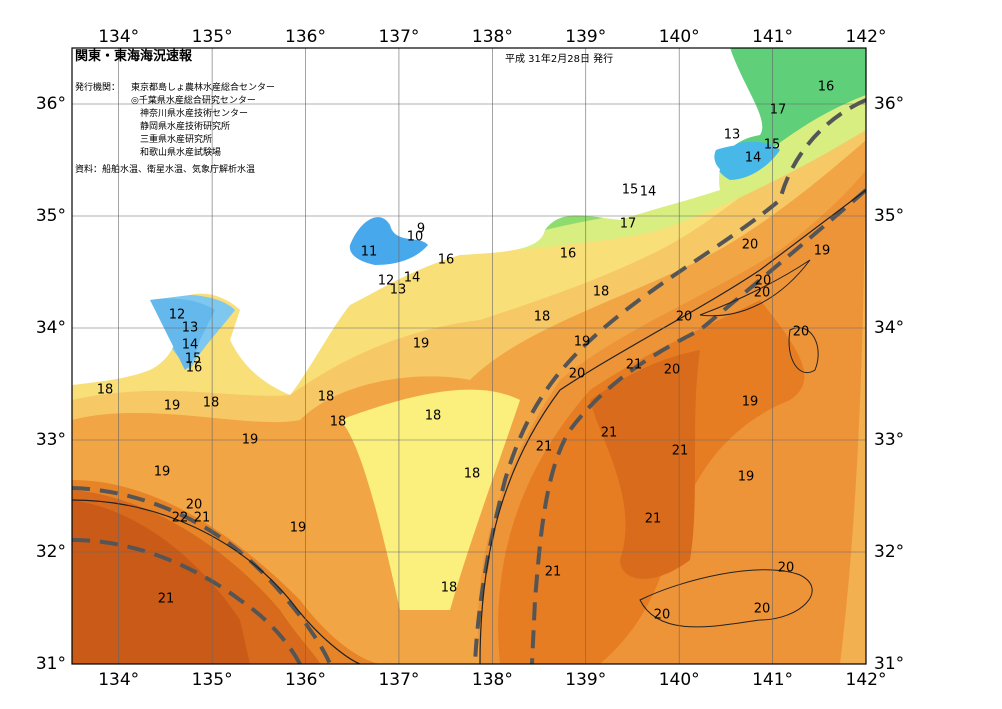 The height and width of the screenshot is (709, 1002). What do you see at coordinates (185, 126) in the screenshot?
I see `issuer: 静岡県水産技術研究所` at bounding box center [185, 126].